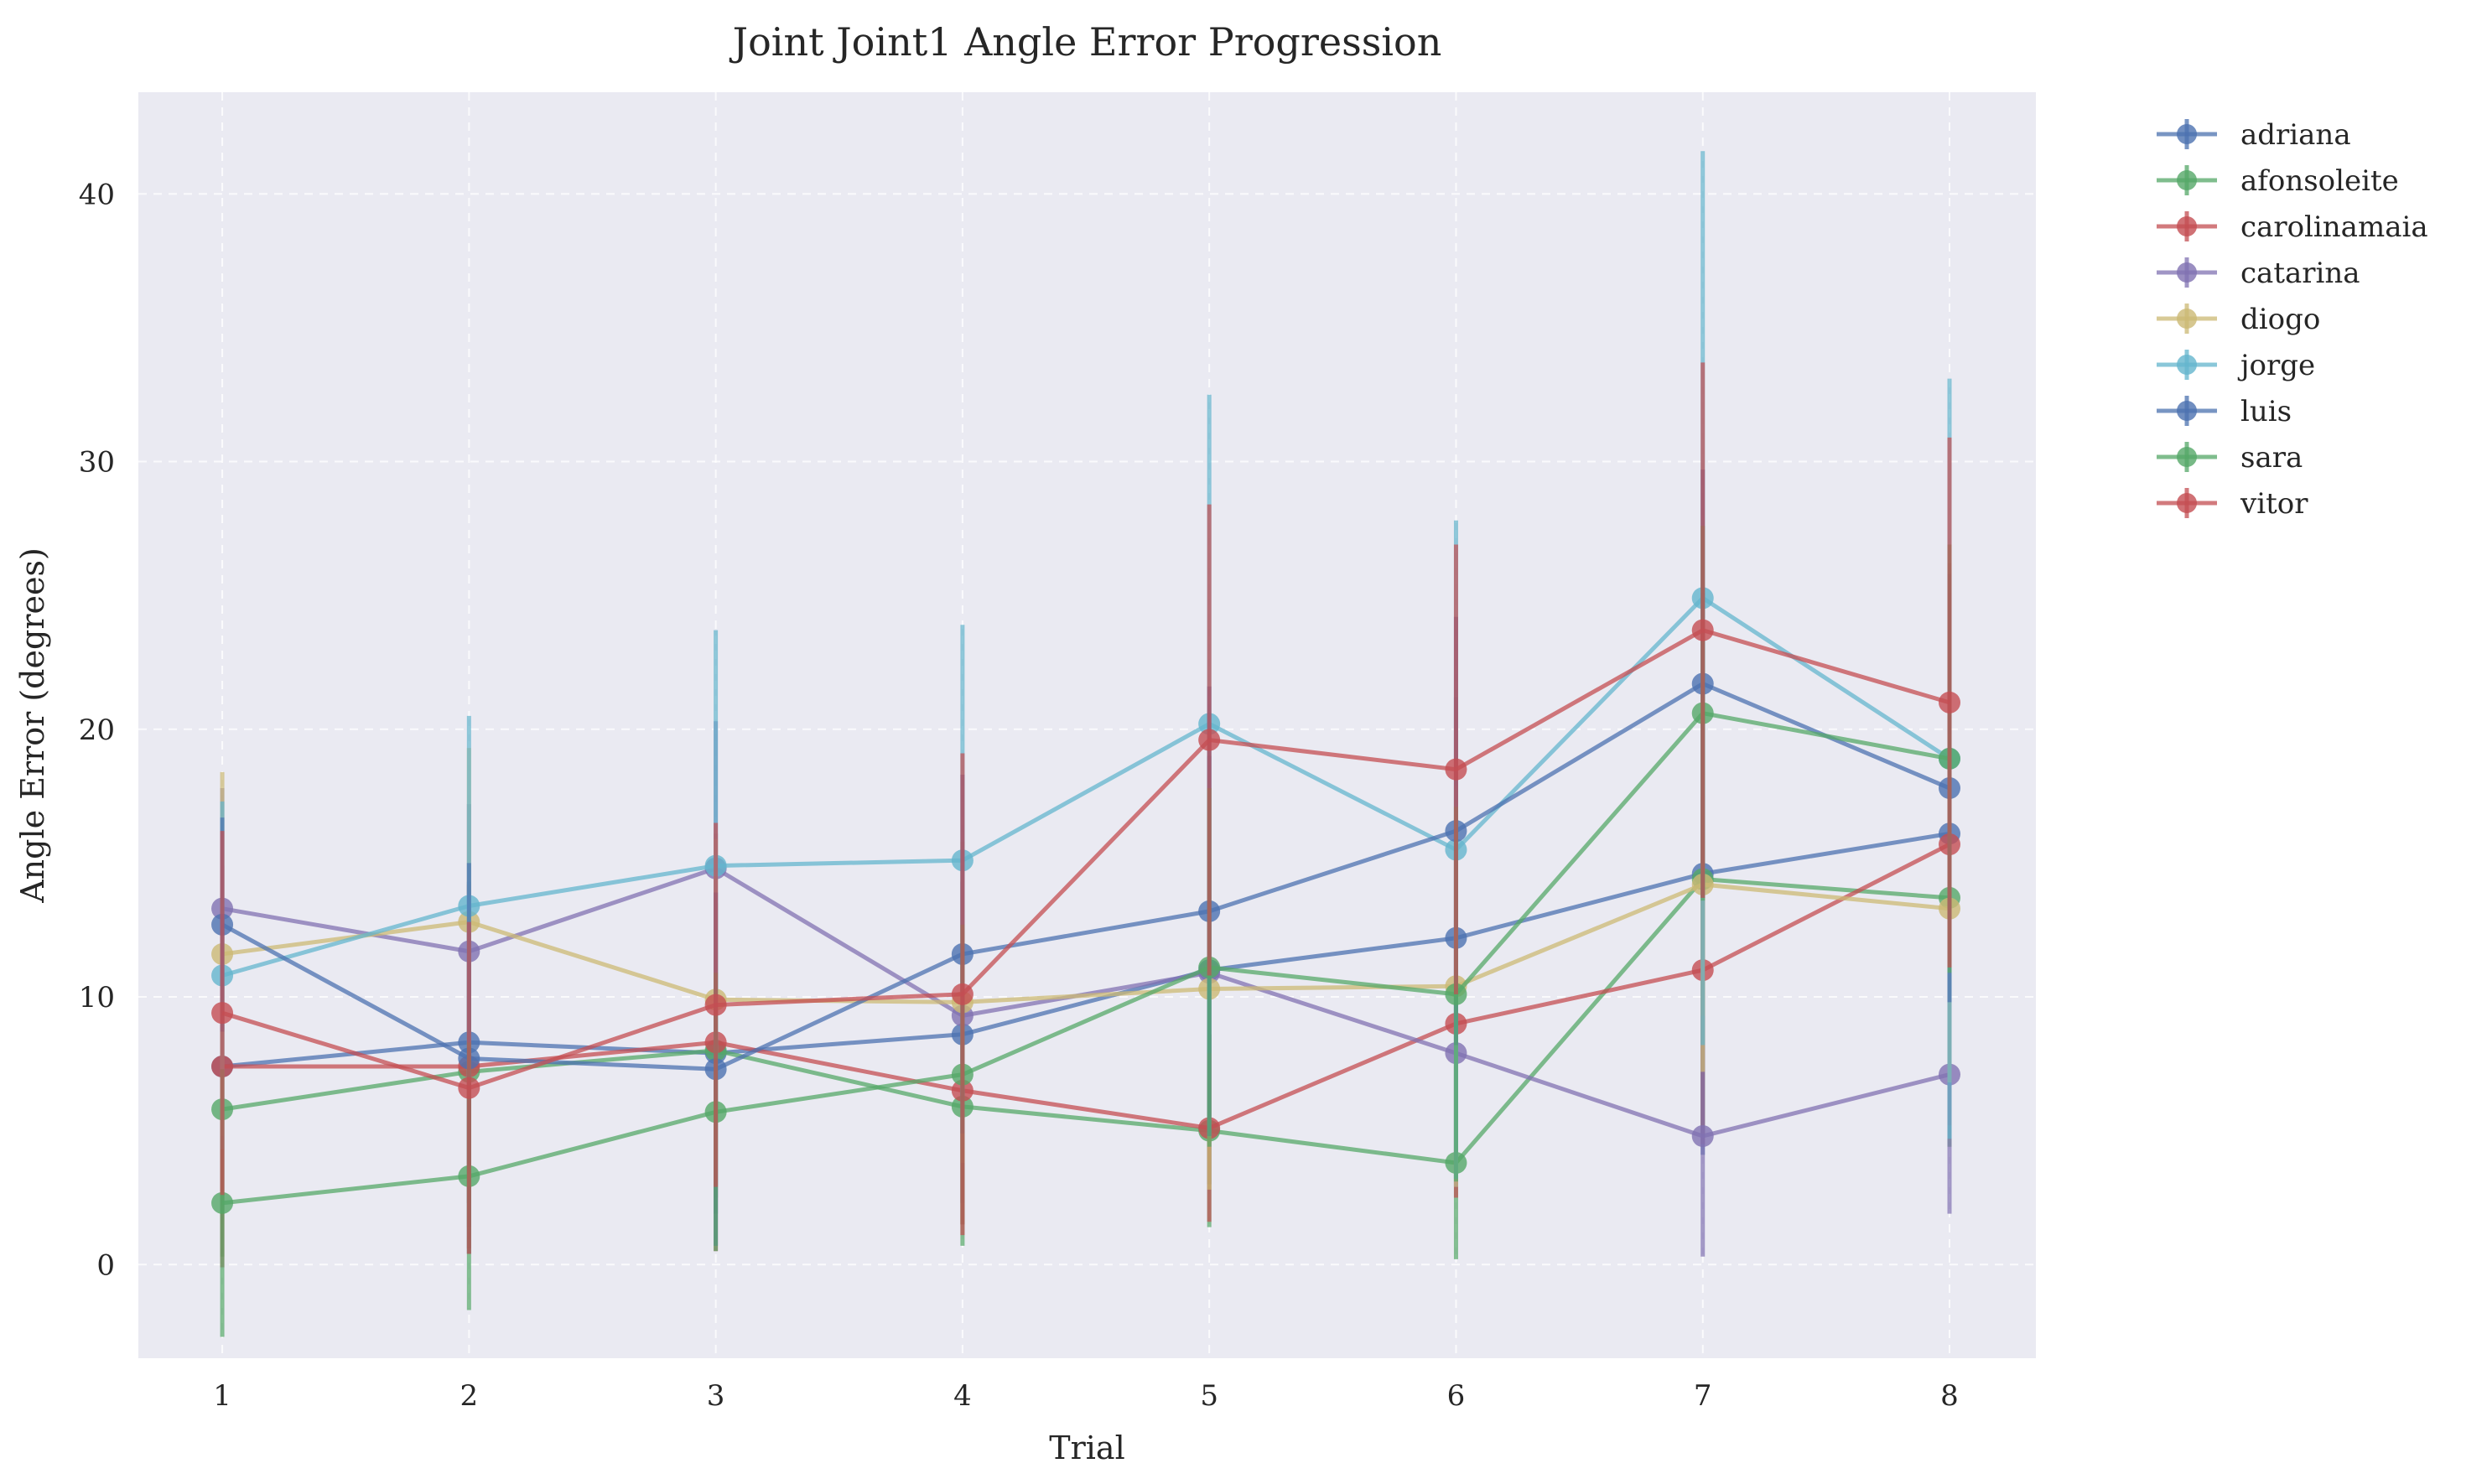 The image size is (2487, 1484). I want to click on series-line-carolinamaia, so click(1086, 986).